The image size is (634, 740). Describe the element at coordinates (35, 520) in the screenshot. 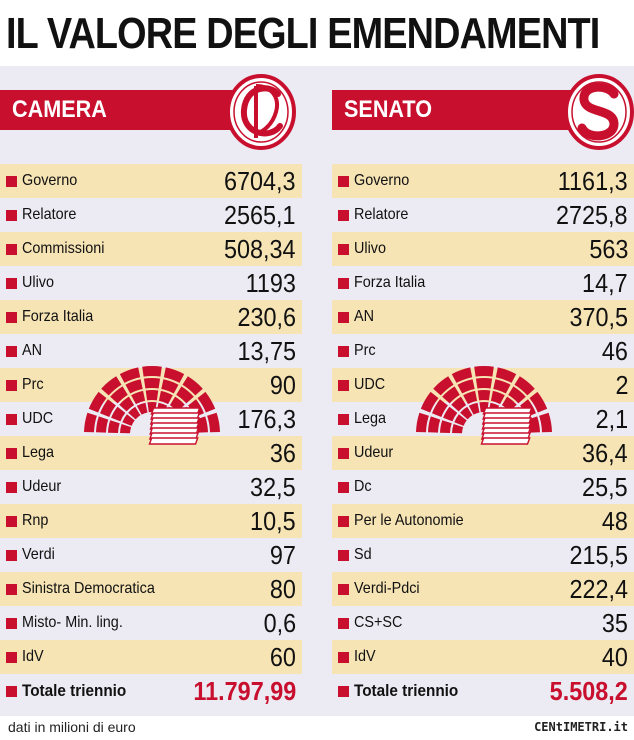

I see `row-label: Rnp` at that location.